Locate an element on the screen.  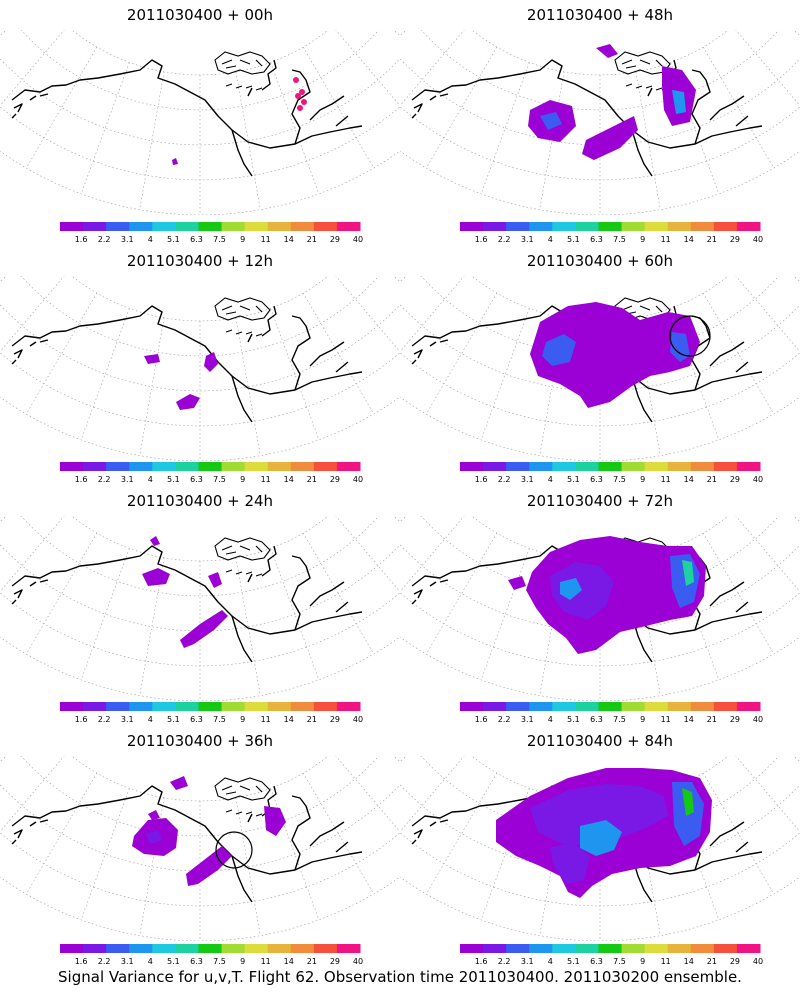
colorbar-24h: 1.6 2.2 3.1 4 5.1 6.3 7.5 9 11 14 21 29 40 is located at coordinates (211, 713).